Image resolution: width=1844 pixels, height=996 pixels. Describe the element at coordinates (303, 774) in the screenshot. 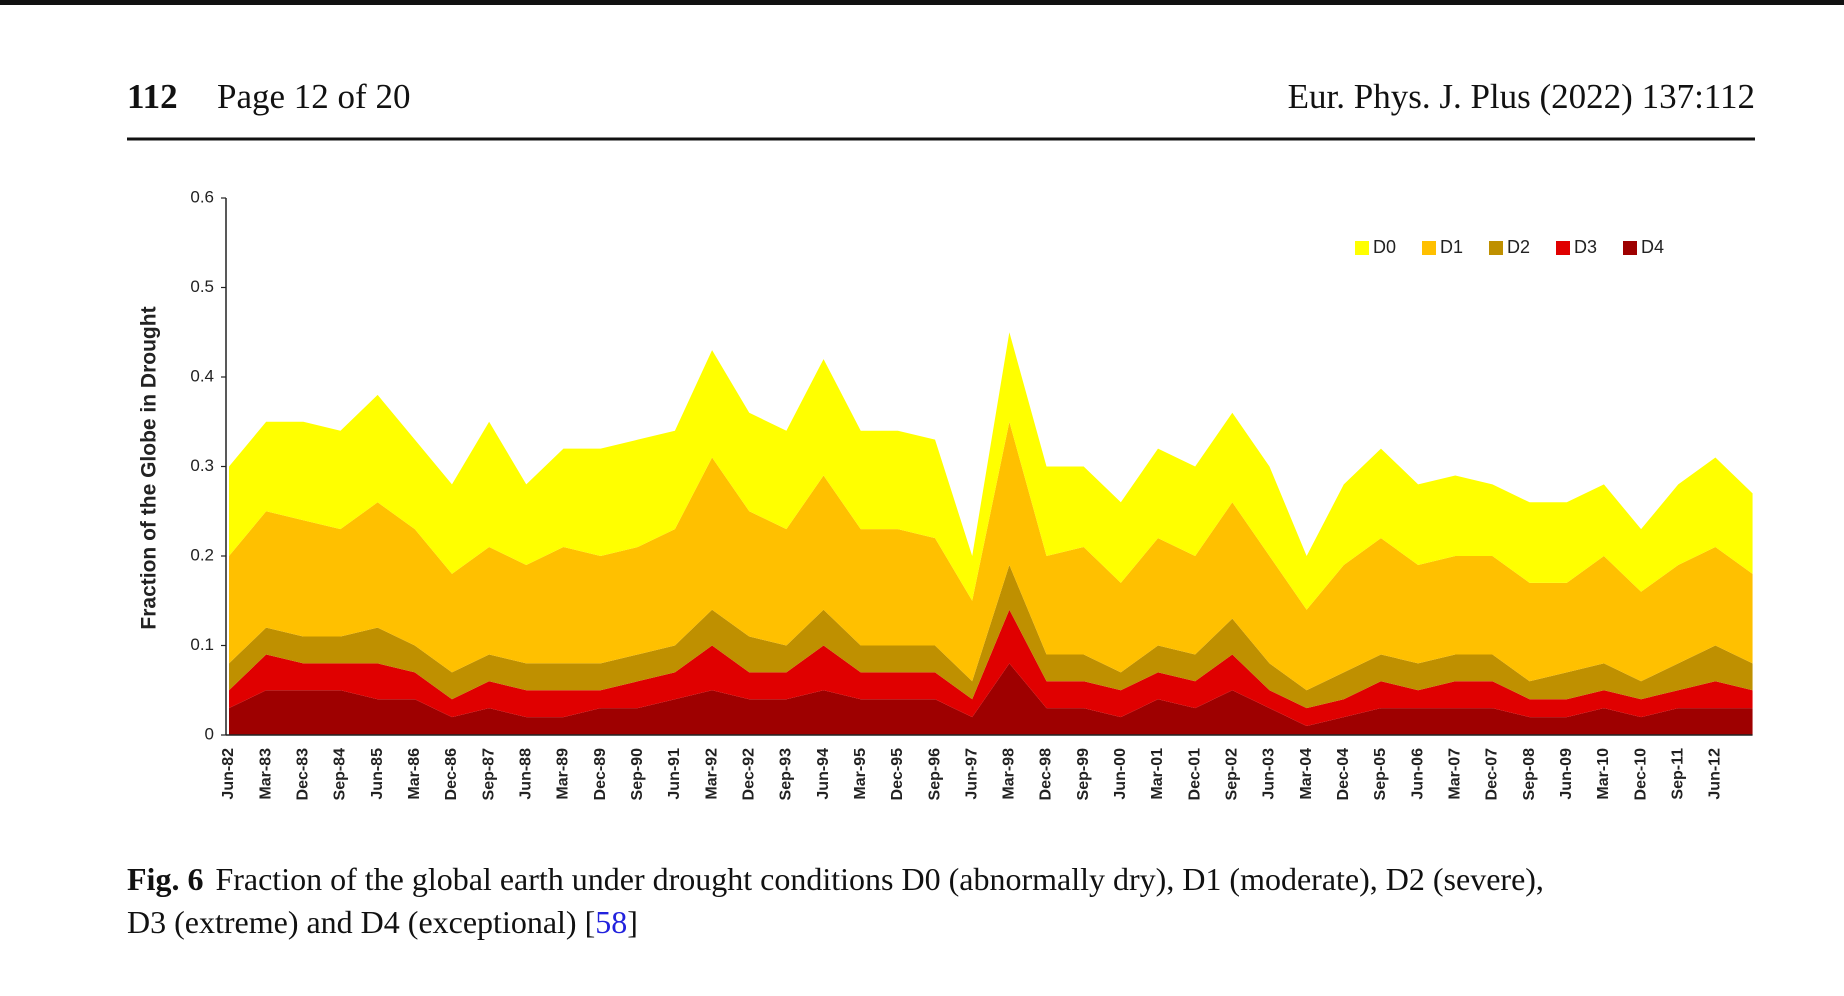

I see `x-tick-label: Dec-83` at that location.